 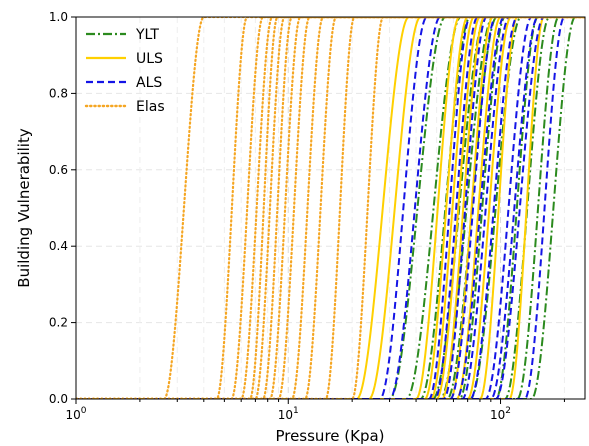 I want to click on x-tick-label: 10², so click(x=500, y=414).